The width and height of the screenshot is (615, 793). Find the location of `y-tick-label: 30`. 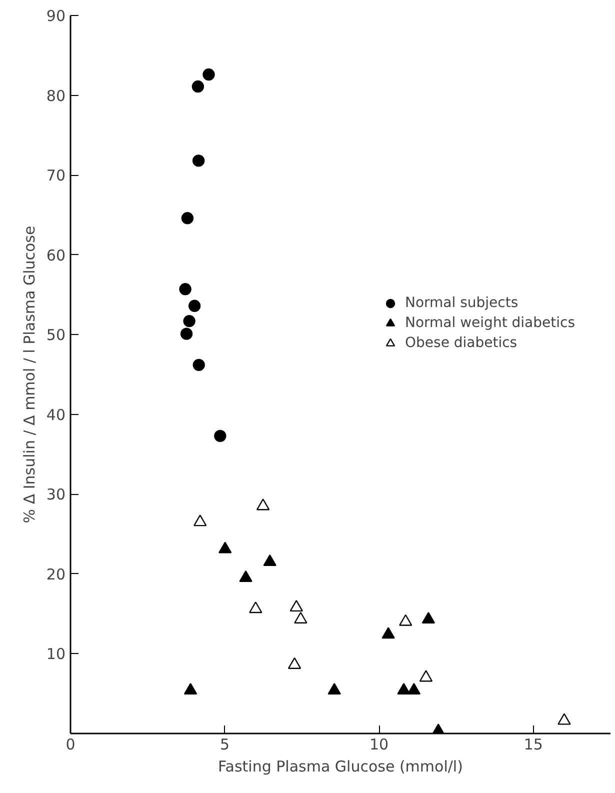

y-tick-label: 30 is located at coordinates (56, 495).